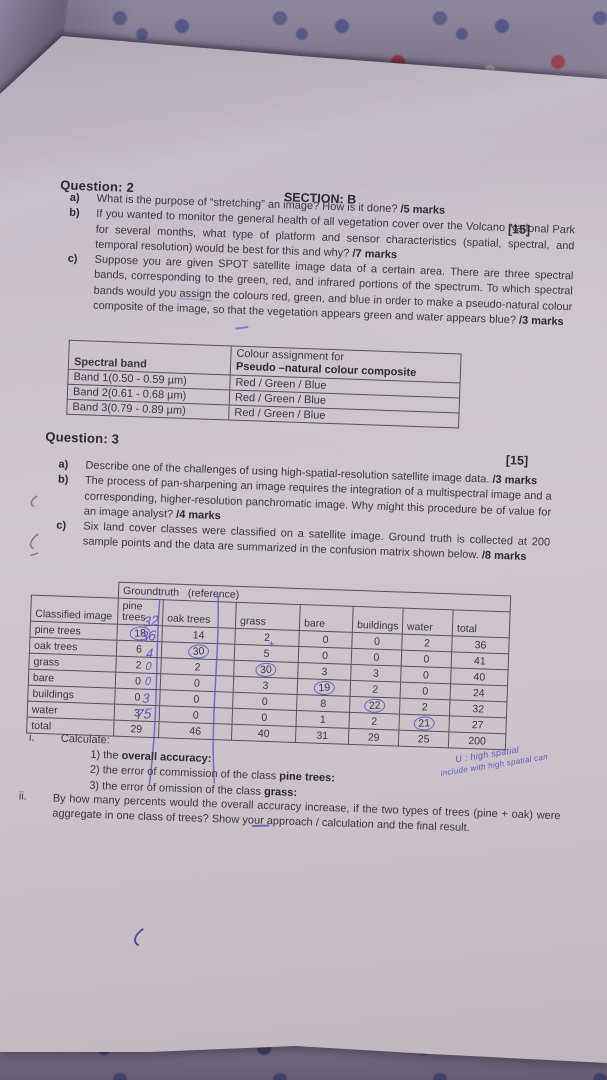 The width and height of the screenshot is (607, 1080). Describe the element at coordinates (139, 937) in the screenshot. I see `stray-pen-squiggle` at that location.